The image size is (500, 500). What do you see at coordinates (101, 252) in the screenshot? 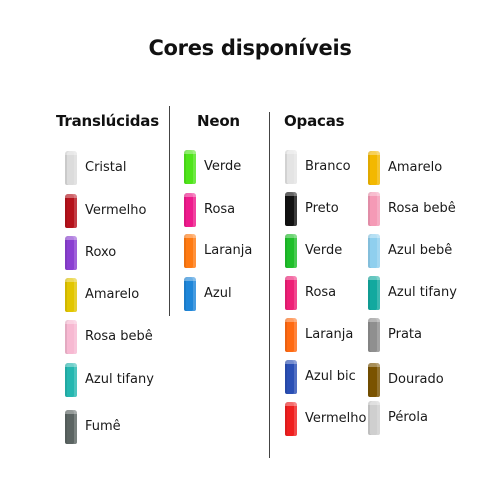
I see `color-label: Roxo` at bounding box center [101, 252].